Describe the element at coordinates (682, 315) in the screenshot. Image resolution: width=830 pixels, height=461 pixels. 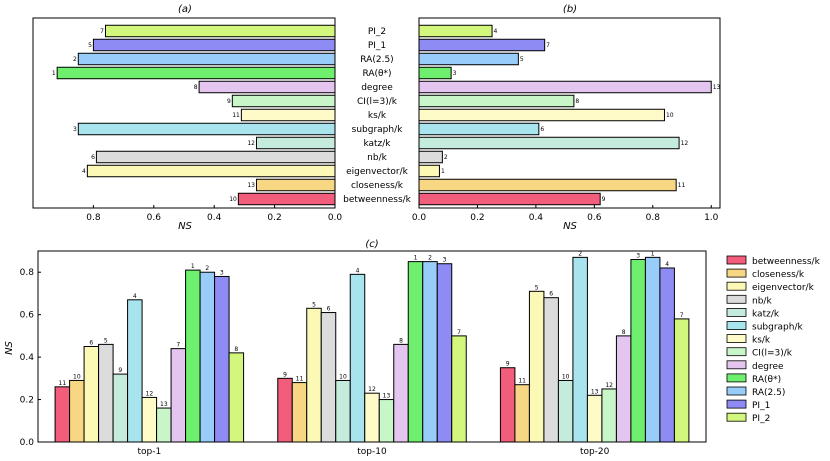
I see `panel-c-rank-label: 7` at that location.